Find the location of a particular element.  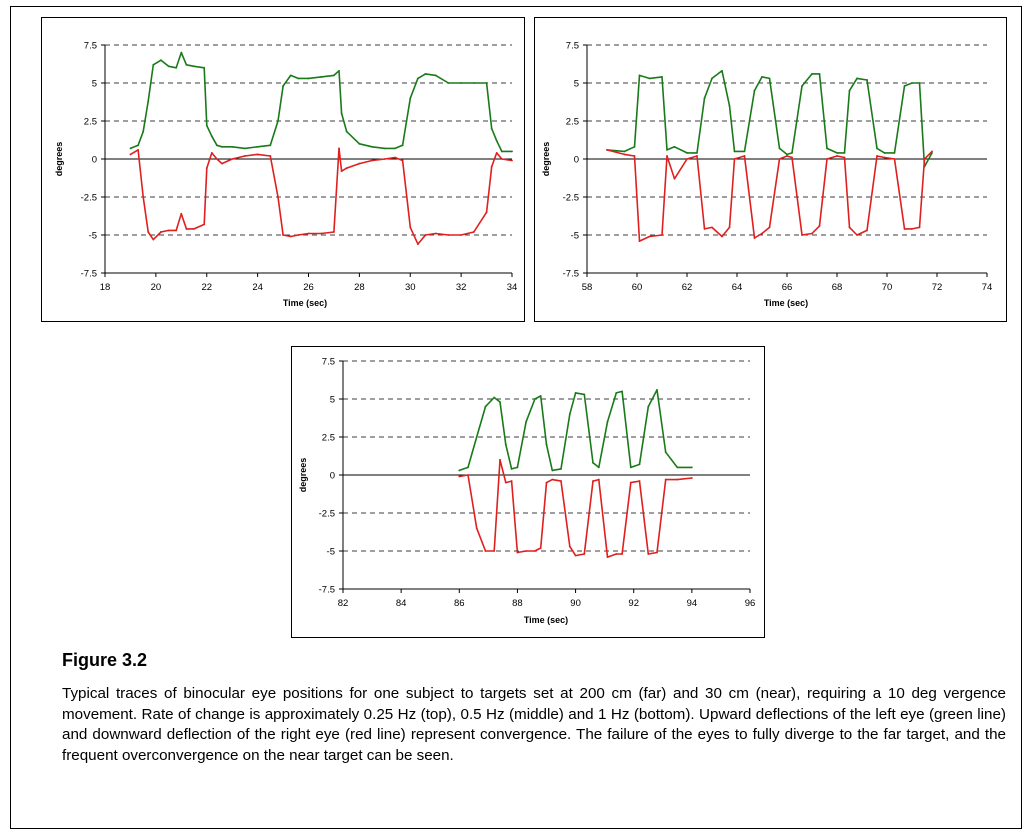

x-tick-label: 58 is located at coordinates (587, 287).